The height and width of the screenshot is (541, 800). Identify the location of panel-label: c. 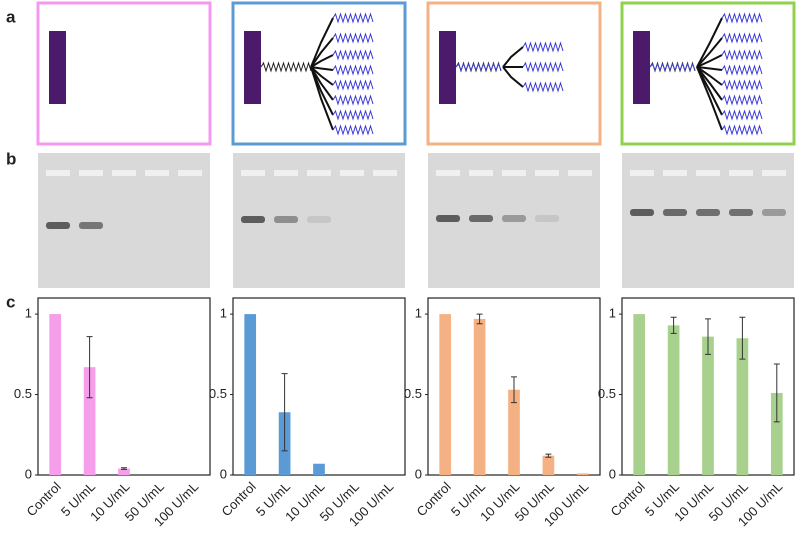
(10, 301).